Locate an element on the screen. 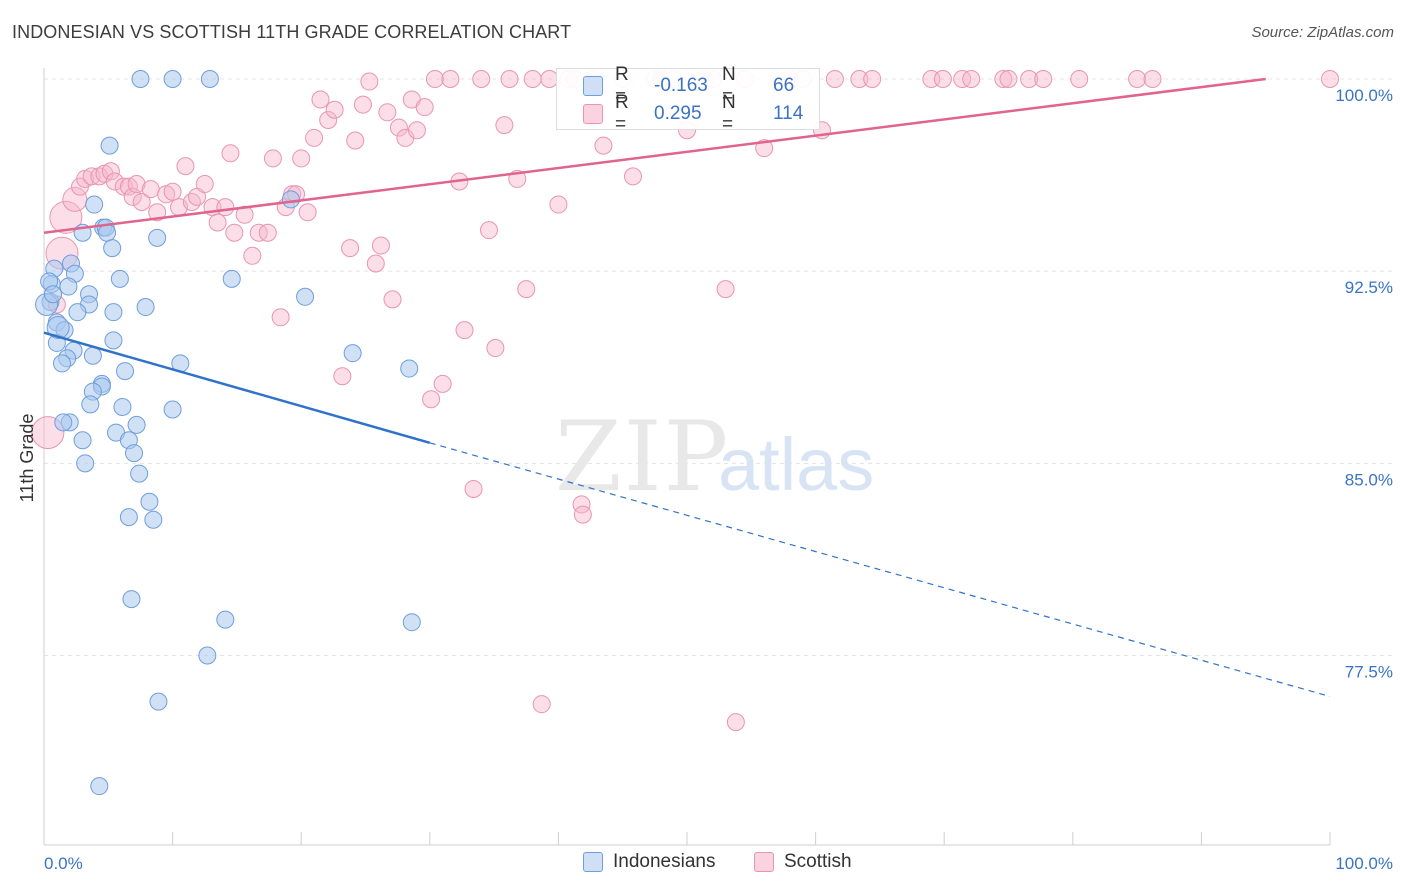 The width and height of the screenshot is (1406, 892). y-tick-label: 100.0% is located at coordinates (1364, 95).